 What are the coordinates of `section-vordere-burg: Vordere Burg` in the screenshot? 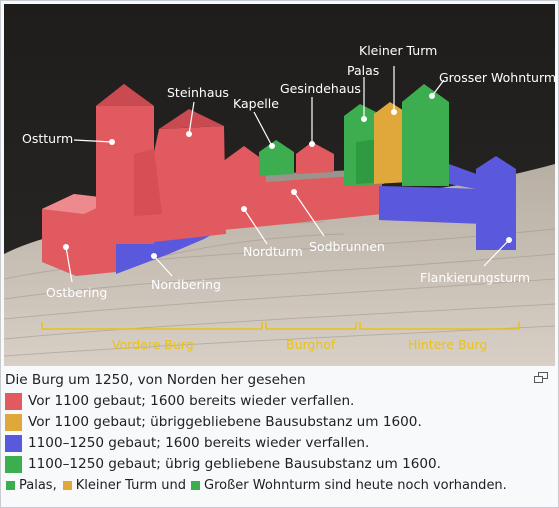 It's located at (153, 344).